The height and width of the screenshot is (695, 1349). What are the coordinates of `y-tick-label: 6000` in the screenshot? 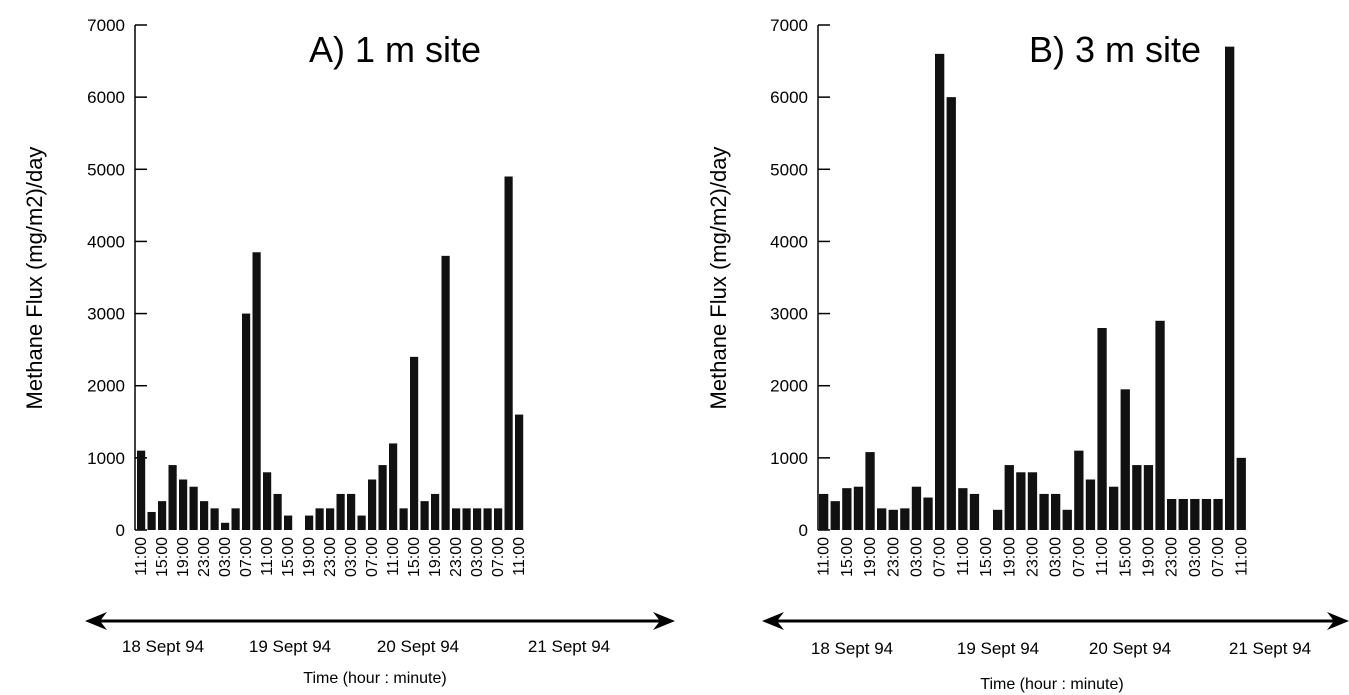 It's located at (106, 97).